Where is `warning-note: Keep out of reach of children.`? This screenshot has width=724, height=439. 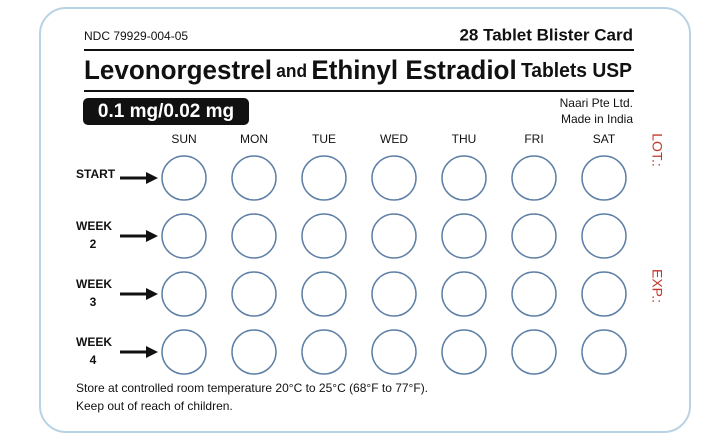 warning-note: Keep out of reach of children. is located at coordinates (154, 406).